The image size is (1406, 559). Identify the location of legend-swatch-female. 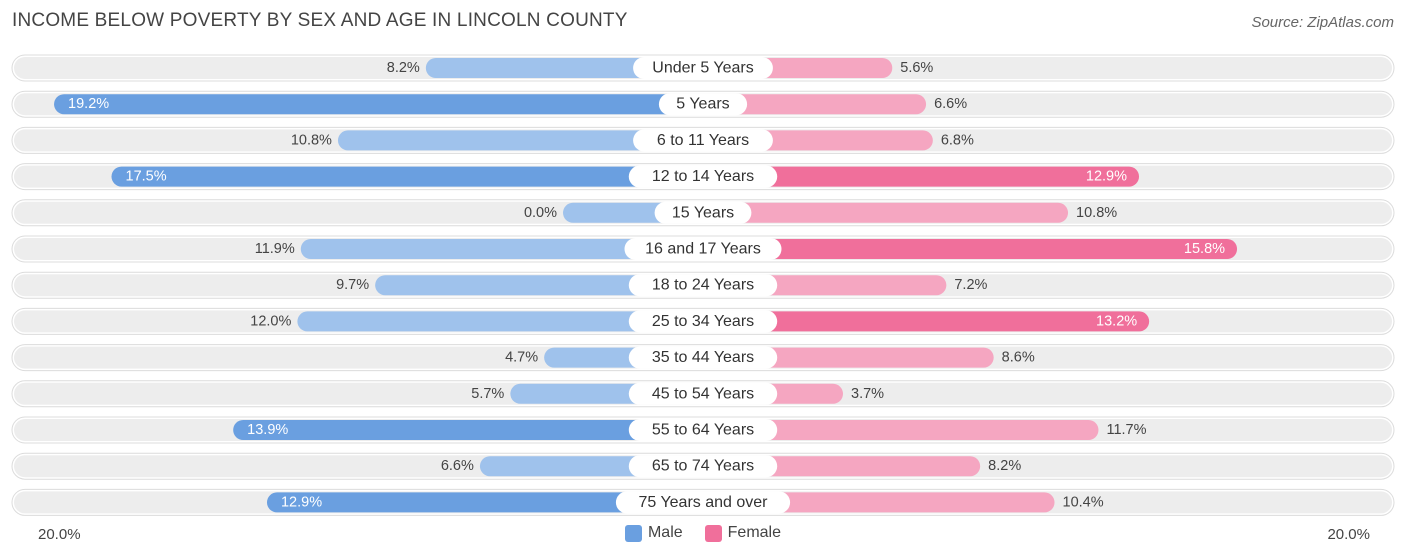
(713, 533).